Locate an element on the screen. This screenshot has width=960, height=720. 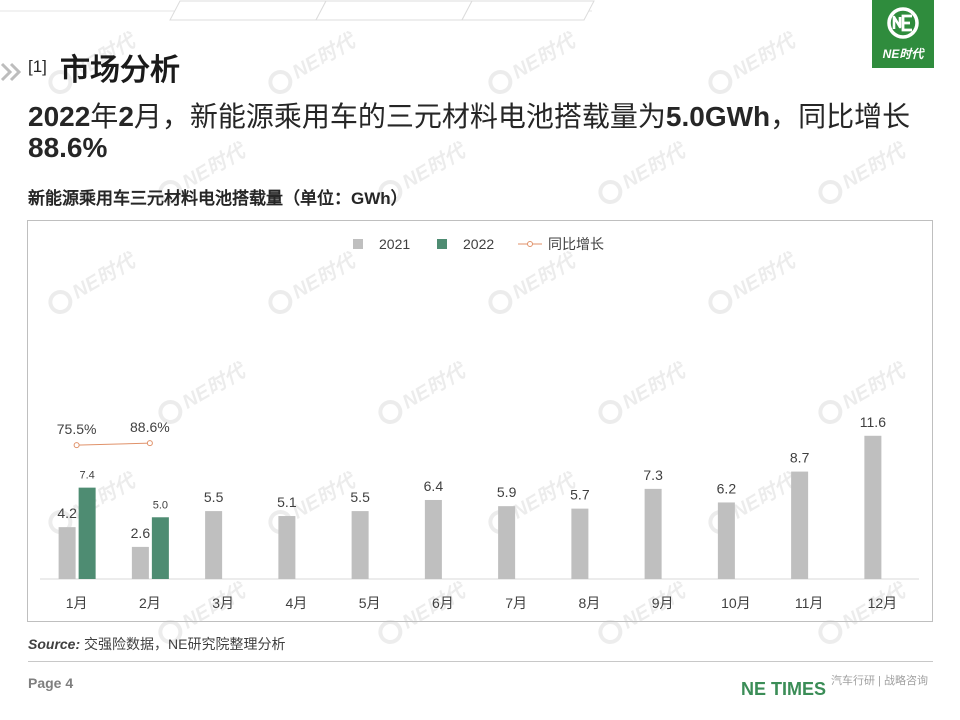
source-text: 交强险数据，NE研究院整理分析 is located at coordinates (185, 644).